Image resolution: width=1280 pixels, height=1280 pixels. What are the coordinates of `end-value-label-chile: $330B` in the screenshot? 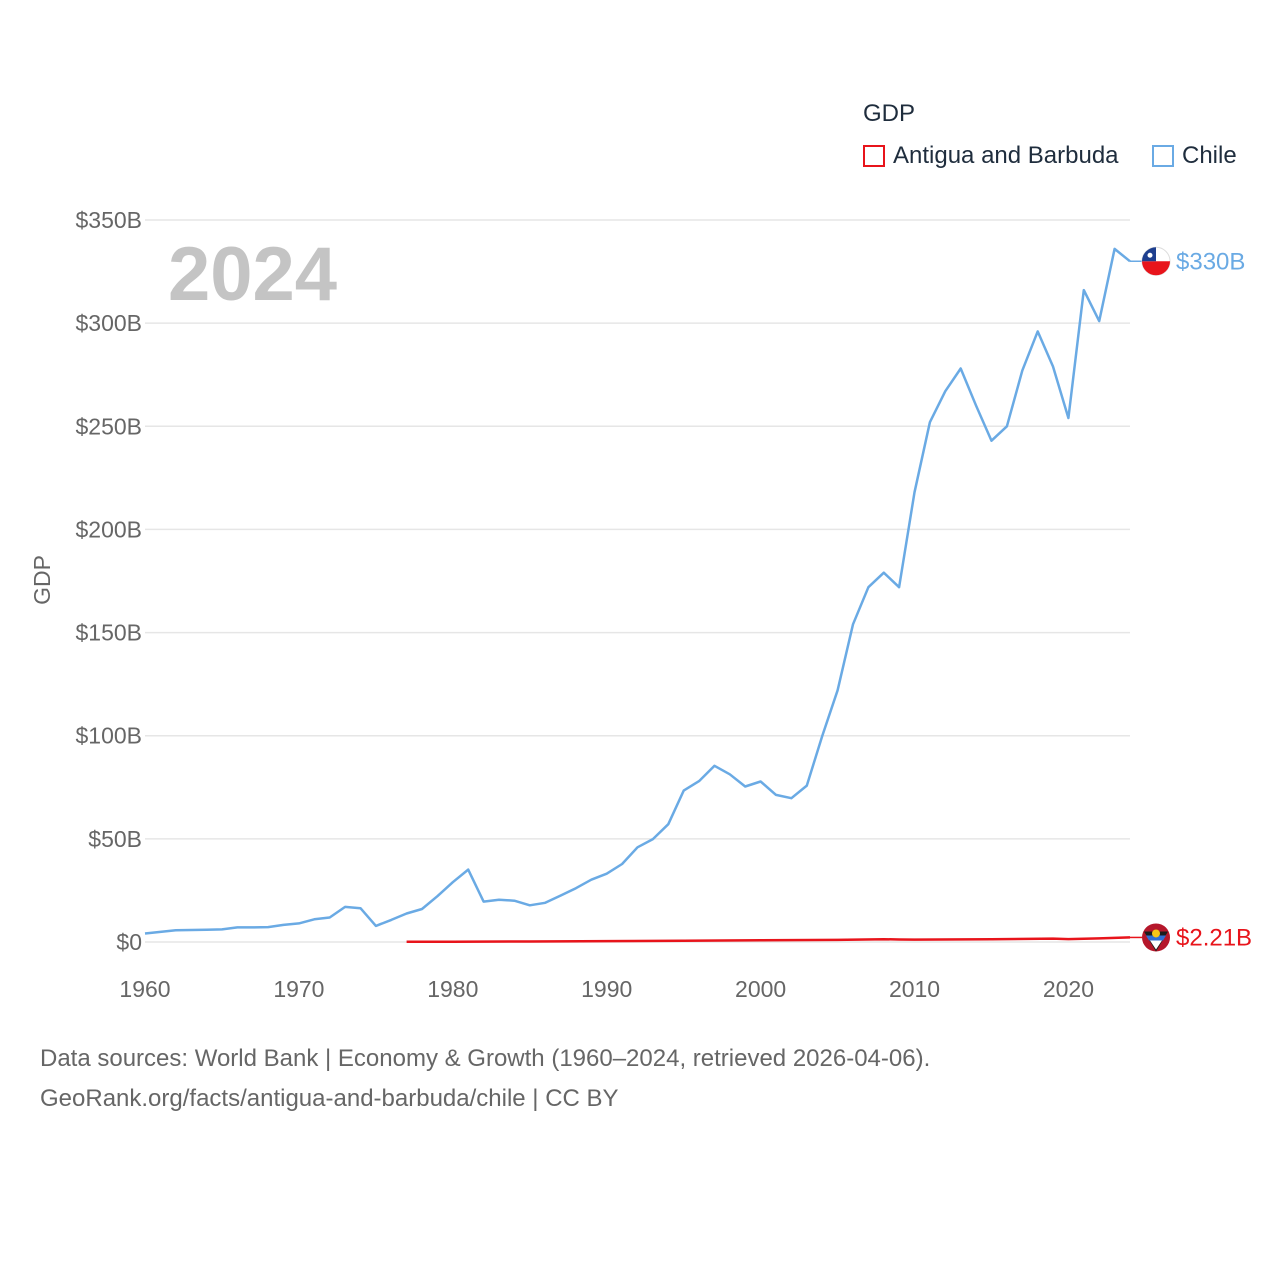 It's located at (1210, 261).